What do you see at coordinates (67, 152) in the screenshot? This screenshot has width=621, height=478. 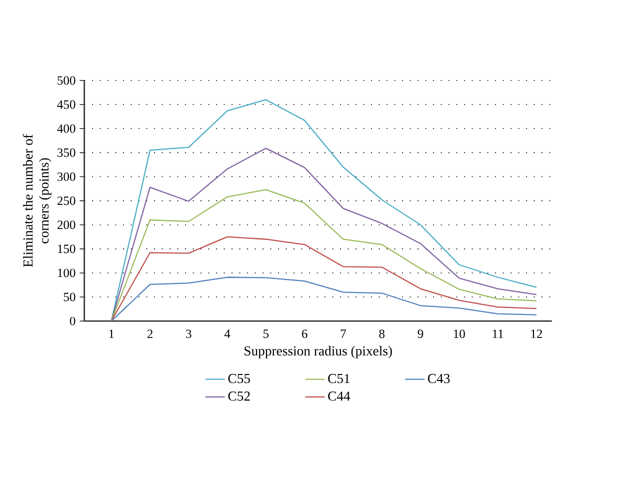 I see `y-tick-label: 350` at bounding box center [67, 152].